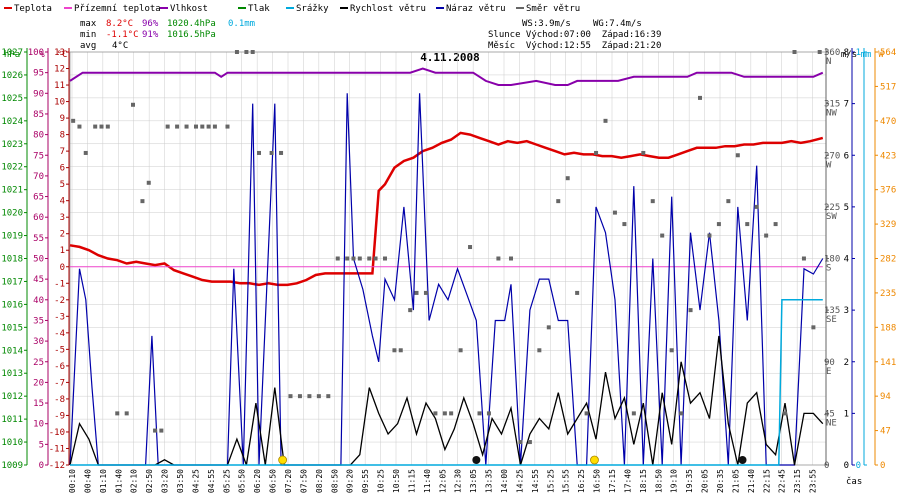 The height and width of the screenshot is (504, 900). I want to click on axis-degc-tick-label: 13, so click(59, 53).